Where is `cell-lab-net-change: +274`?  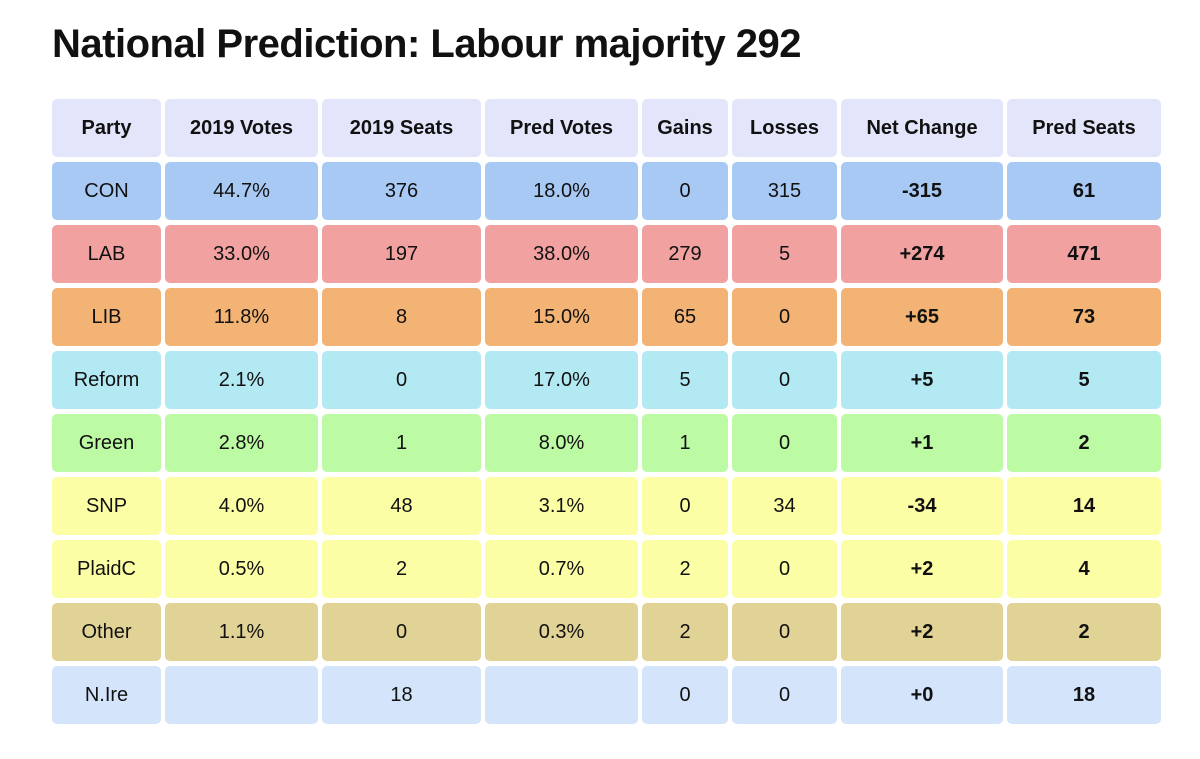
cell-lab-net-change: +274 is located at coordinates (922, 254).